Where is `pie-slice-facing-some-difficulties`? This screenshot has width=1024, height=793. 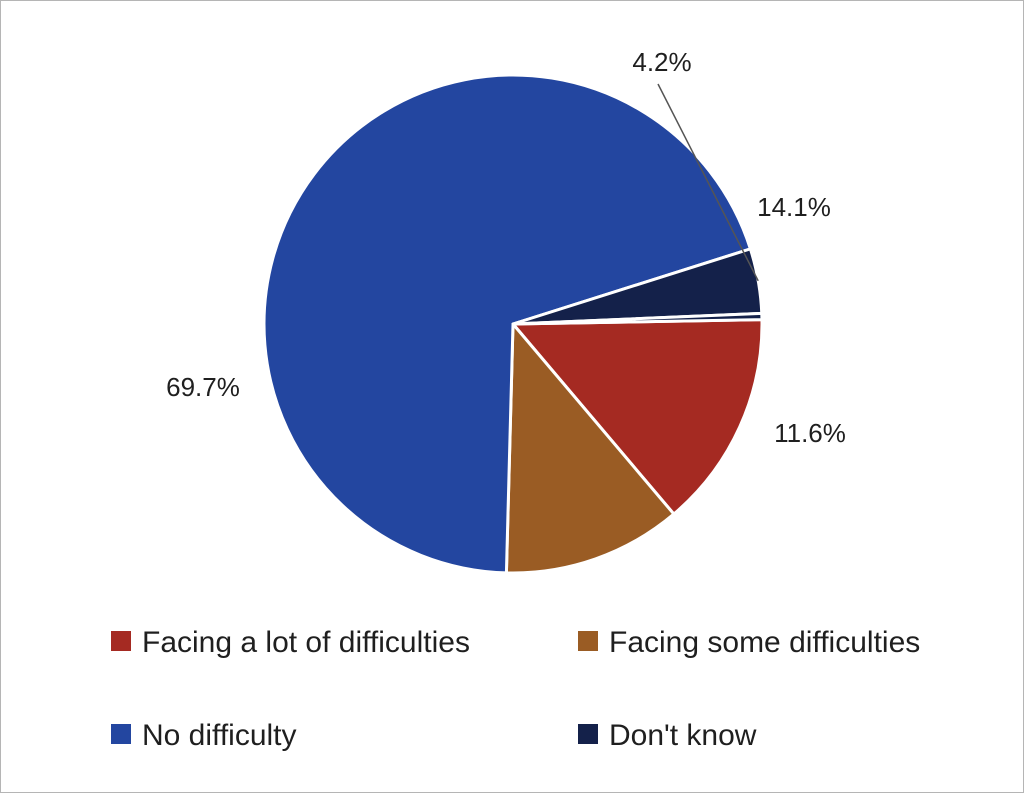
pie-slice-facing-some-difficulties is located at coordinates (590, 448).